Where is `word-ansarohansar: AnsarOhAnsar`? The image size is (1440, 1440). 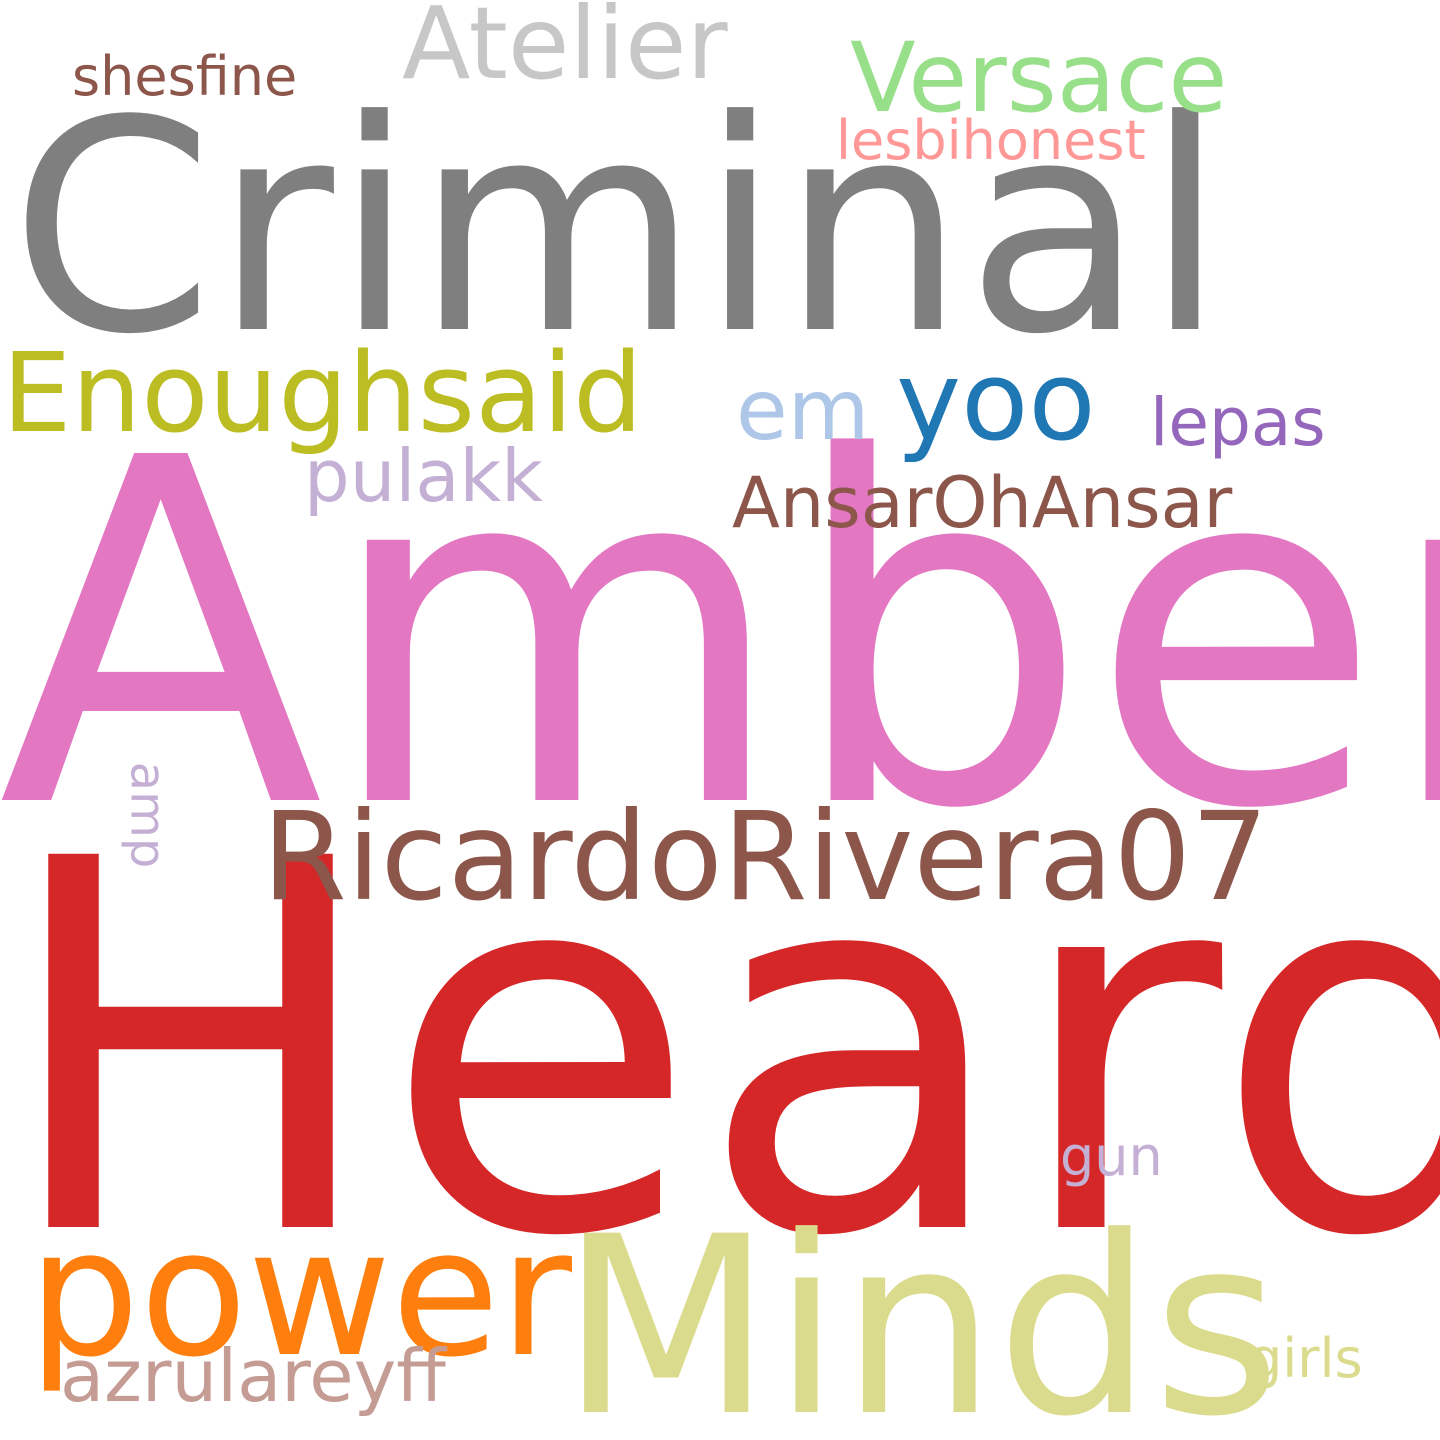
word-ansarohansar: AnsarOhAnsar is located at coordinates (982, 503).